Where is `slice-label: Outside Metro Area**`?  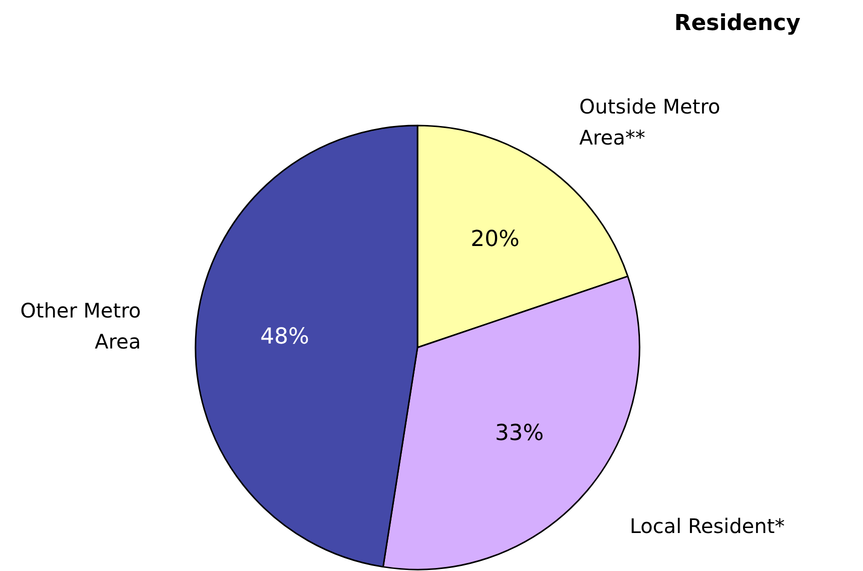
slice-label: Outside Metro Area** is located at coordinates (649, 122).